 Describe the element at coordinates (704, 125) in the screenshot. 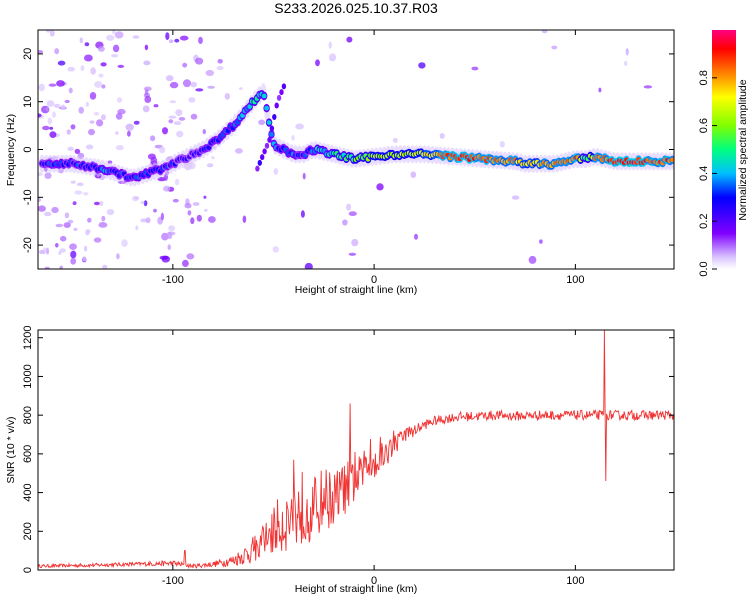

I see `colorbar-tick-label: 0.6` at that location.